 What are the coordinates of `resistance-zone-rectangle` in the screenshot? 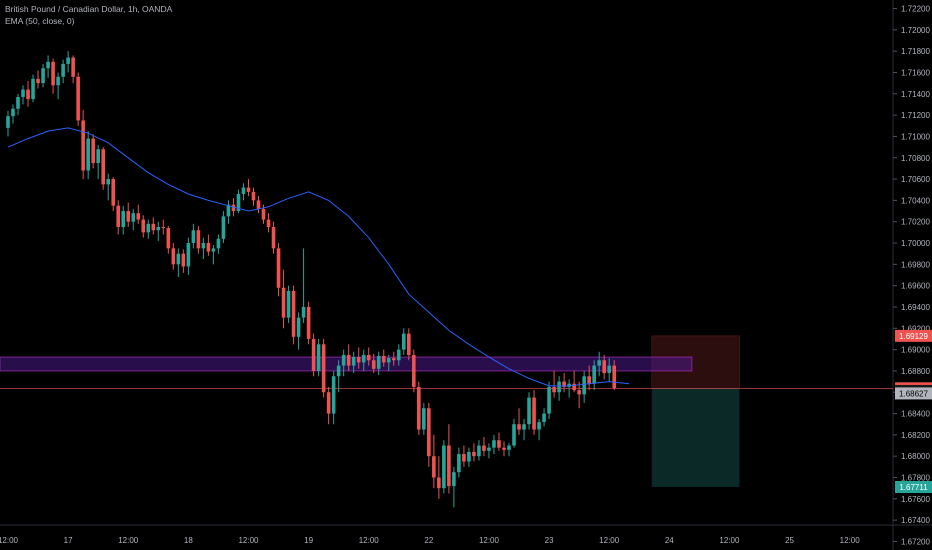 It's located at (346, 364).